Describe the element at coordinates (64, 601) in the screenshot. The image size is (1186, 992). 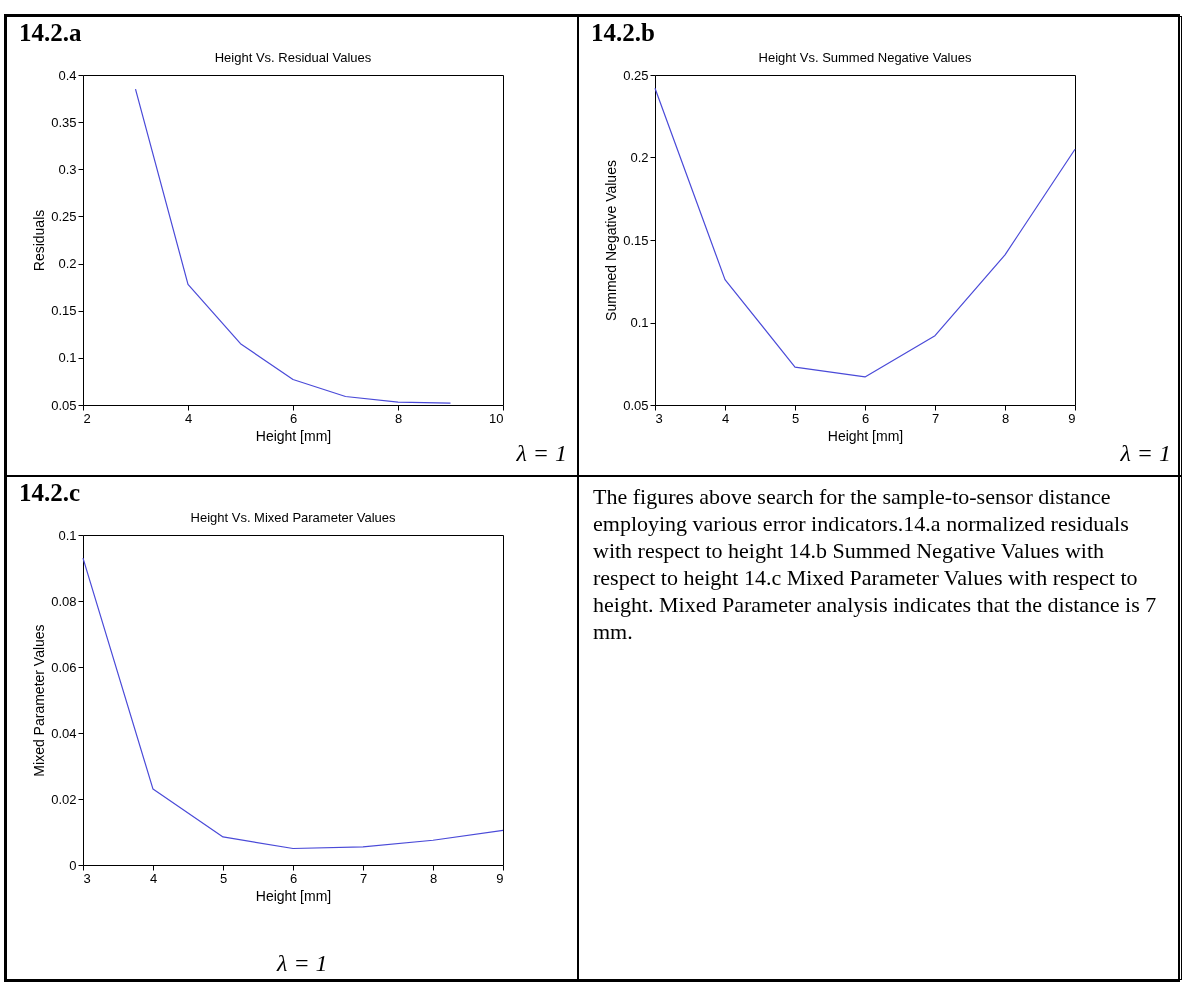
I see `y-tick-label: 0.08` at that location.